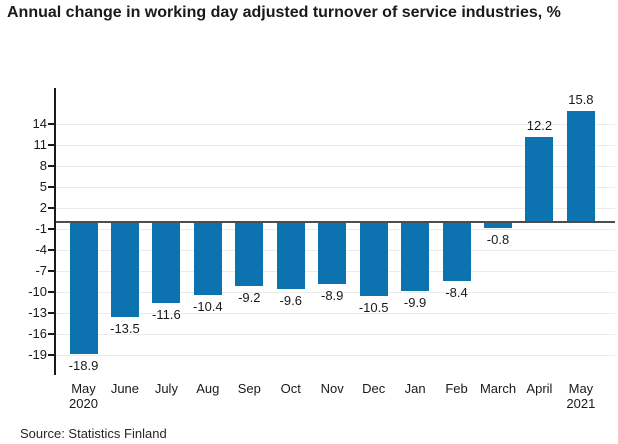 The width and height of the screenshot is (618, 444). I want to click on y-tick-label: -16, so click(37, 333).